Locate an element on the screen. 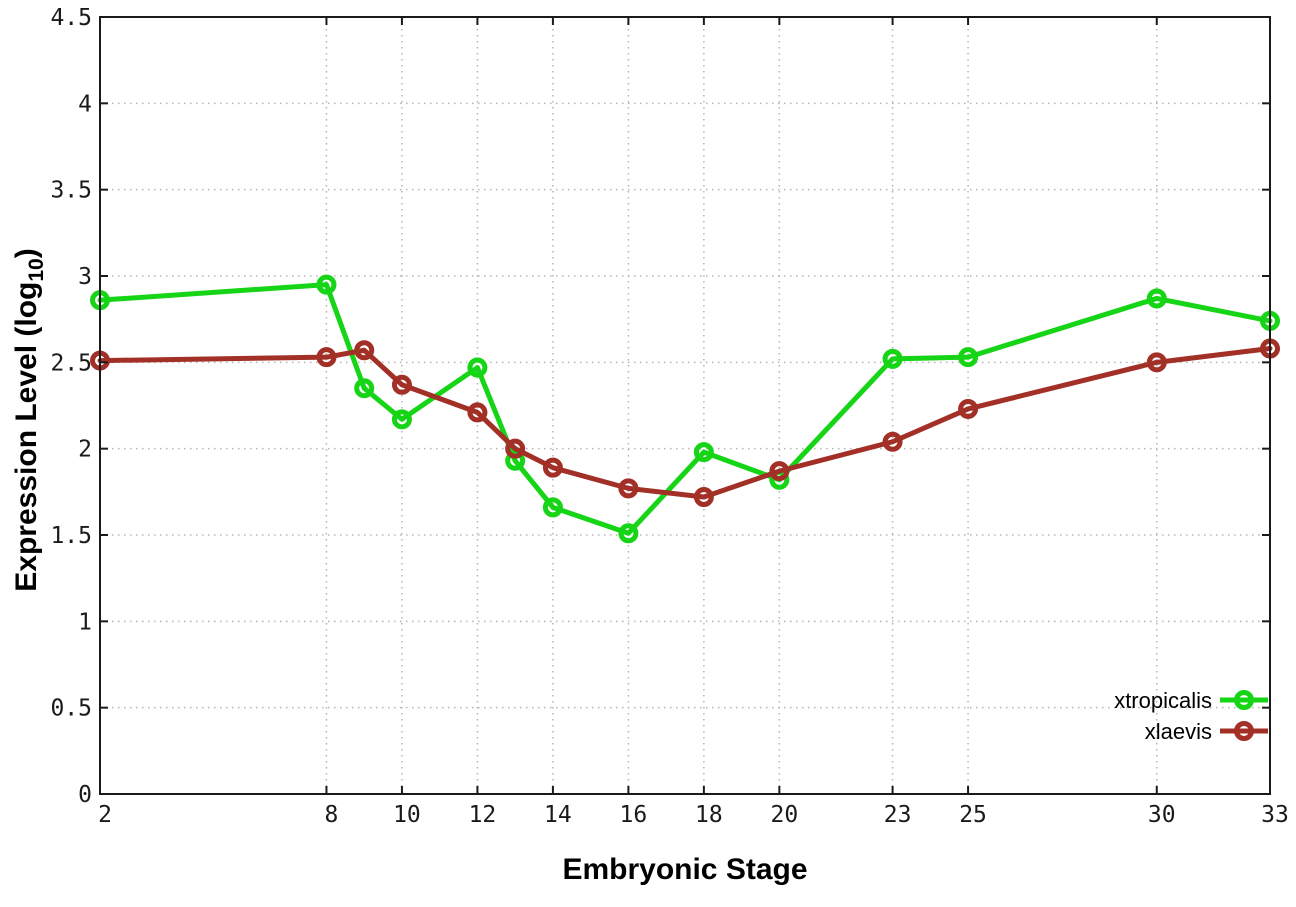 Image resolution: width=1296 pixels, height=907 pixels. x-tick-label: 18 is located at coordinates (709, 815).